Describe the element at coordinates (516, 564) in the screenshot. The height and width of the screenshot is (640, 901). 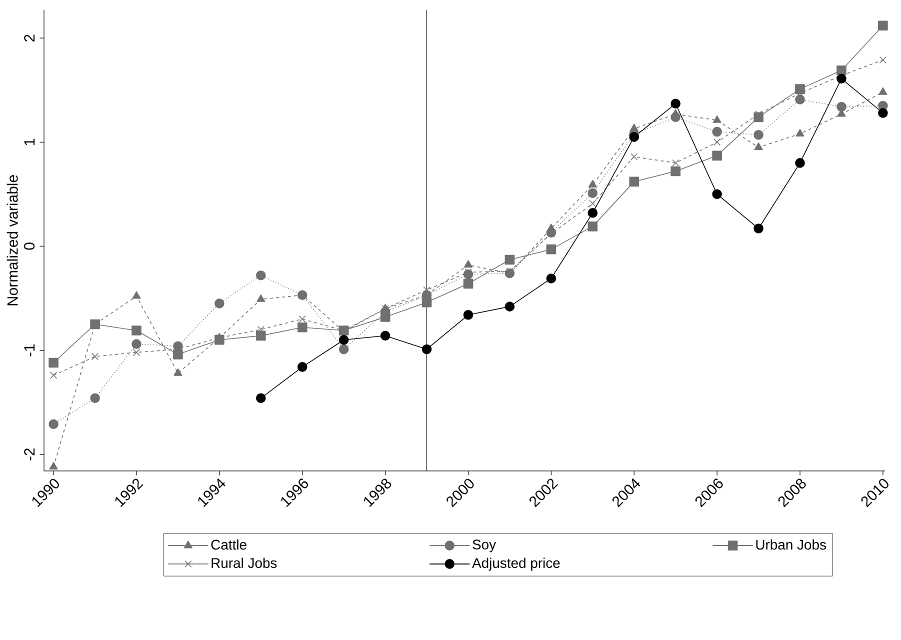
I see `legend-label: Adjusted price` at that location.